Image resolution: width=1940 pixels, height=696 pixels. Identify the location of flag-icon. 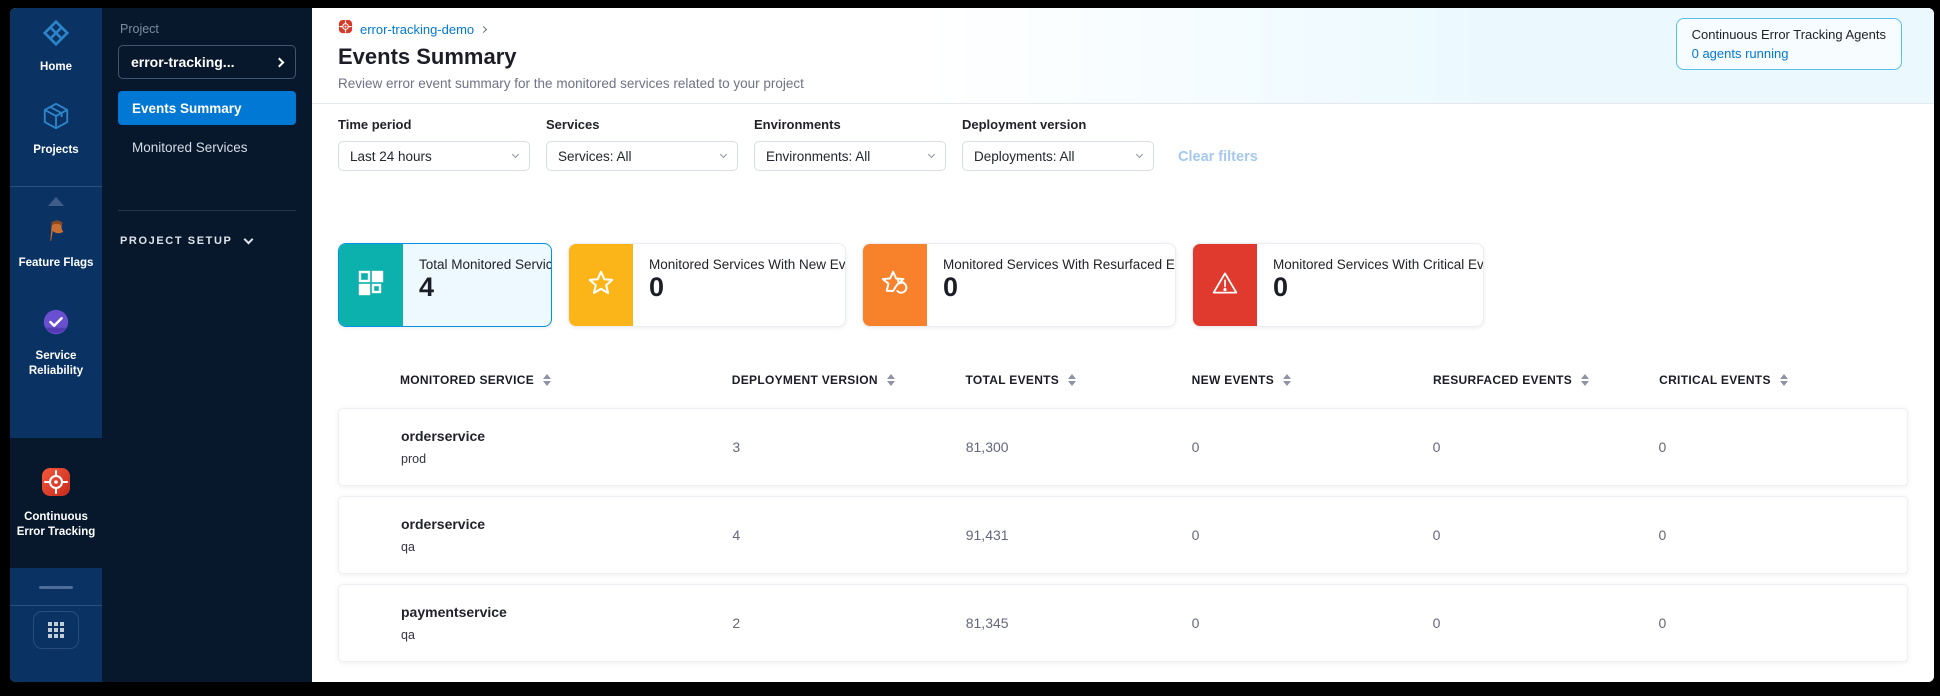
(56, 233).